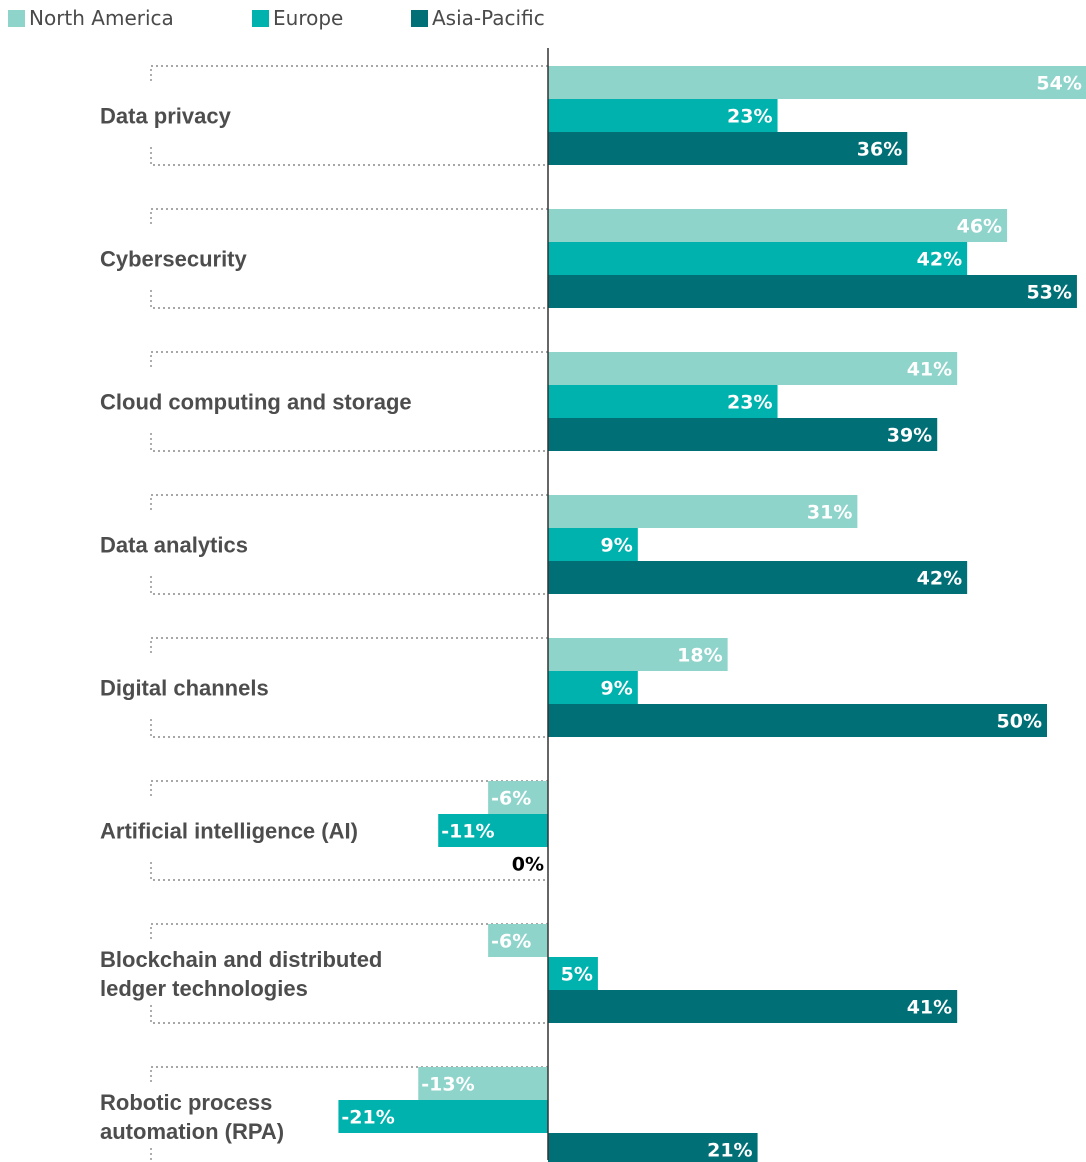  What do you see at coordinates (488, 18) in the screenshot?
I see `legend-label-asia-pacific: Asia-Pacific` at bounding box center [488, 18].